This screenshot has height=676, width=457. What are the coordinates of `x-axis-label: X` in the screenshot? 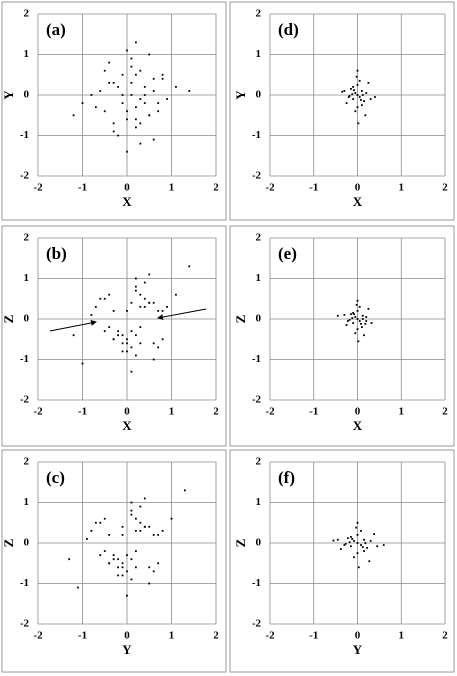 It's located at (358, 201).